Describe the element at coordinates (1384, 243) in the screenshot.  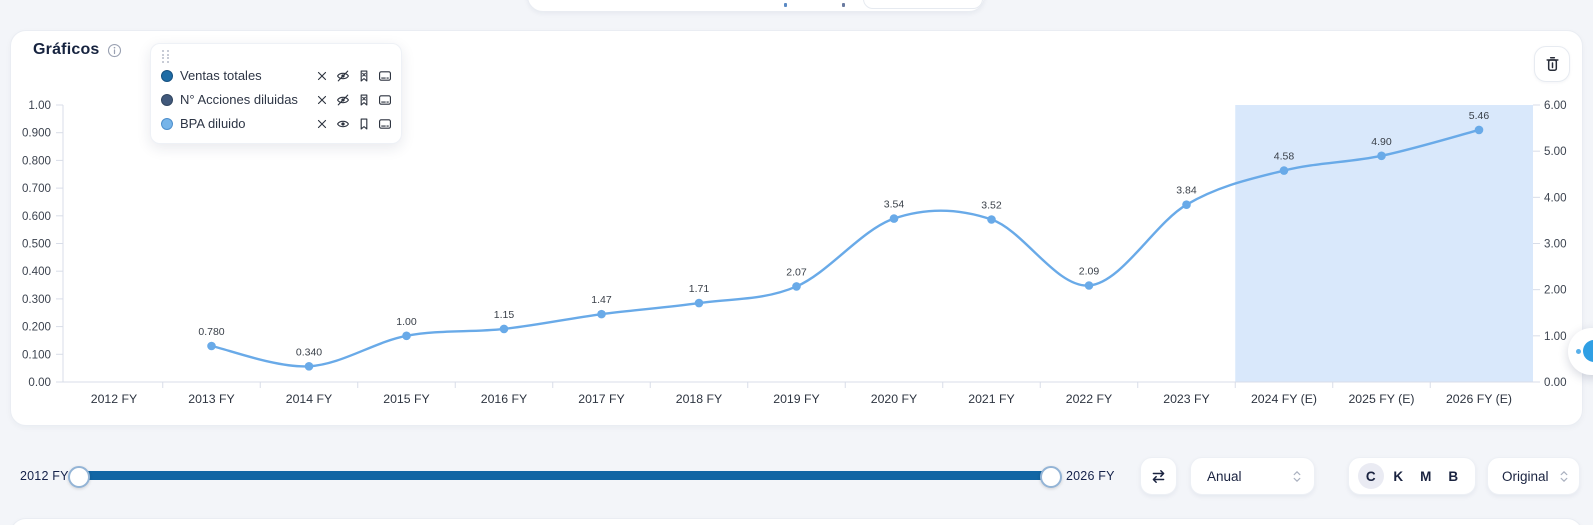
I see `forecast-band` at that location.